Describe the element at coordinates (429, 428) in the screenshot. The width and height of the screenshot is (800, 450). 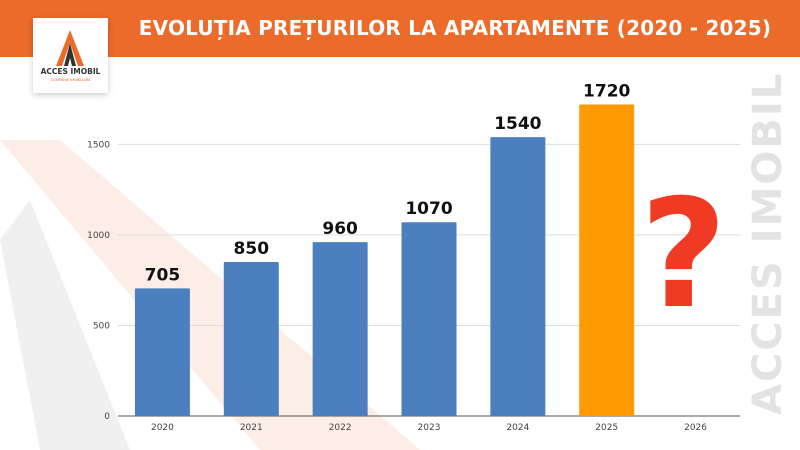
I see `x-tick-label: 2023` at that location.